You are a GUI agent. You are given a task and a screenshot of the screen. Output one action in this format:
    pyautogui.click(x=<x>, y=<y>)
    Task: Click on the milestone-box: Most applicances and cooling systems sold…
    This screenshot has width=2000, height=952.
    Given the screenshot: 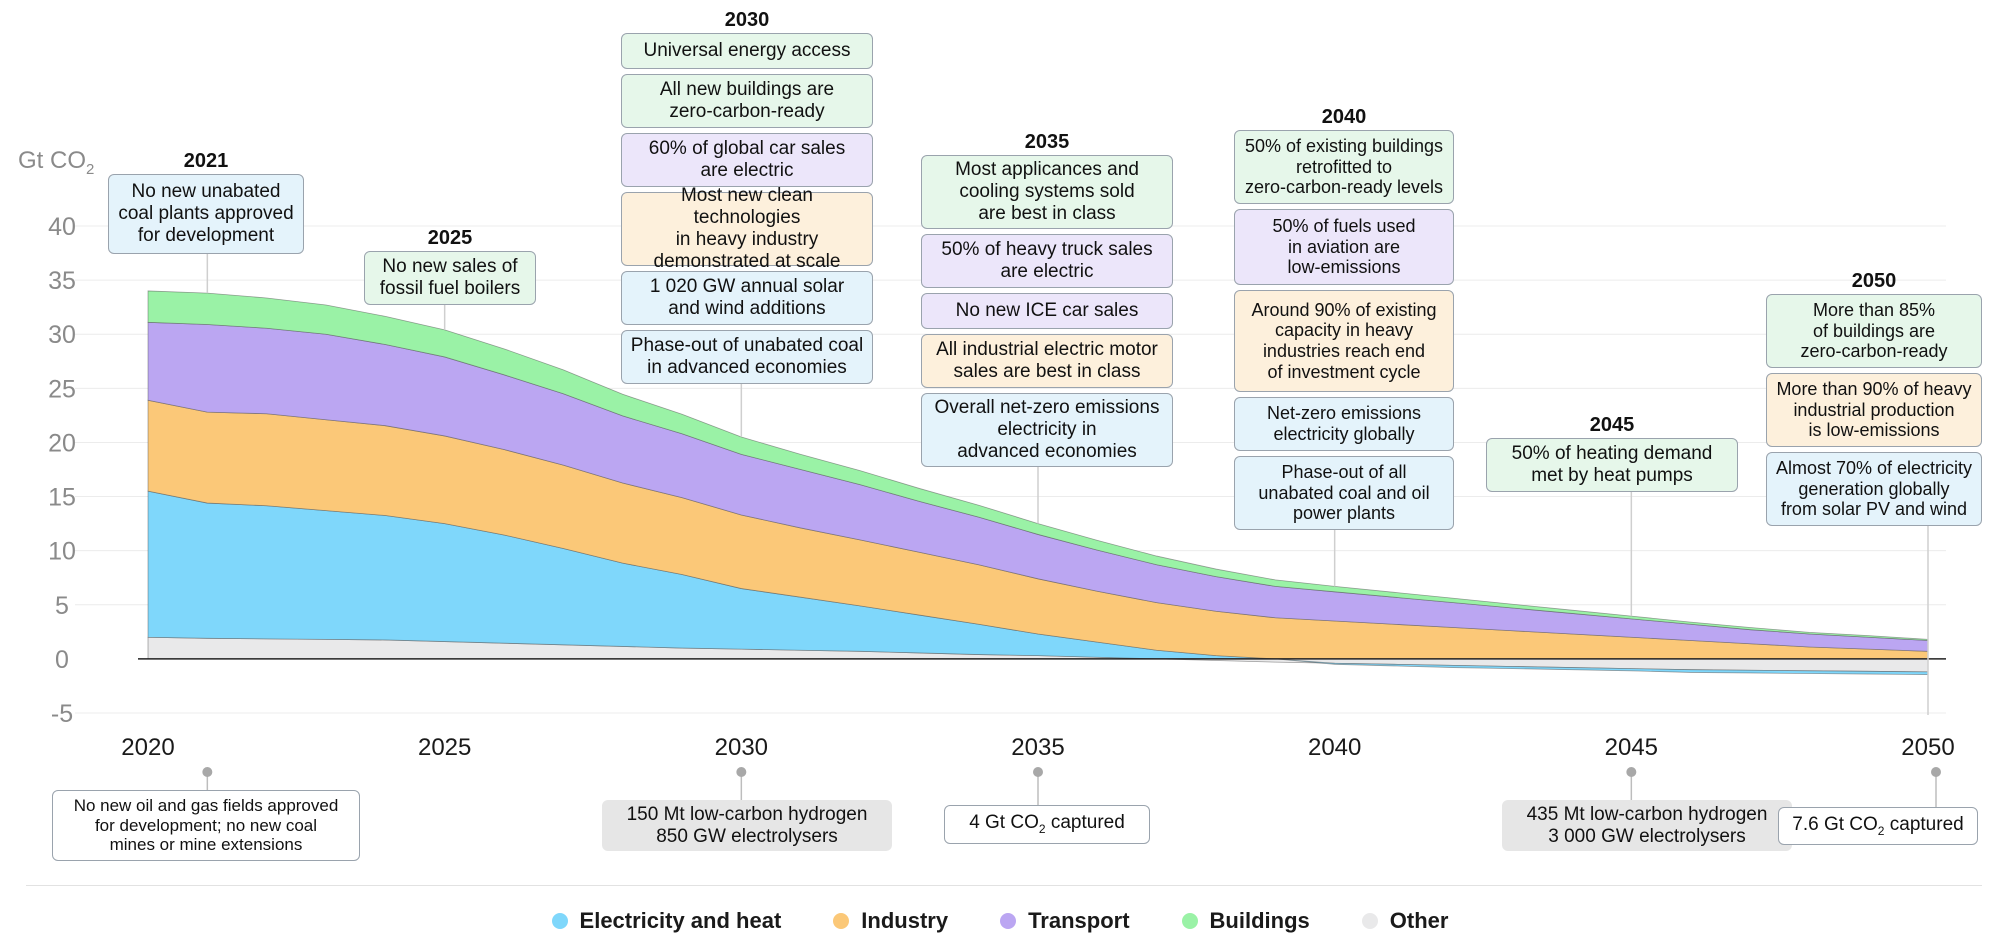 What is the action you would take?
    pyautogui.click(x=1047, y=192)
    